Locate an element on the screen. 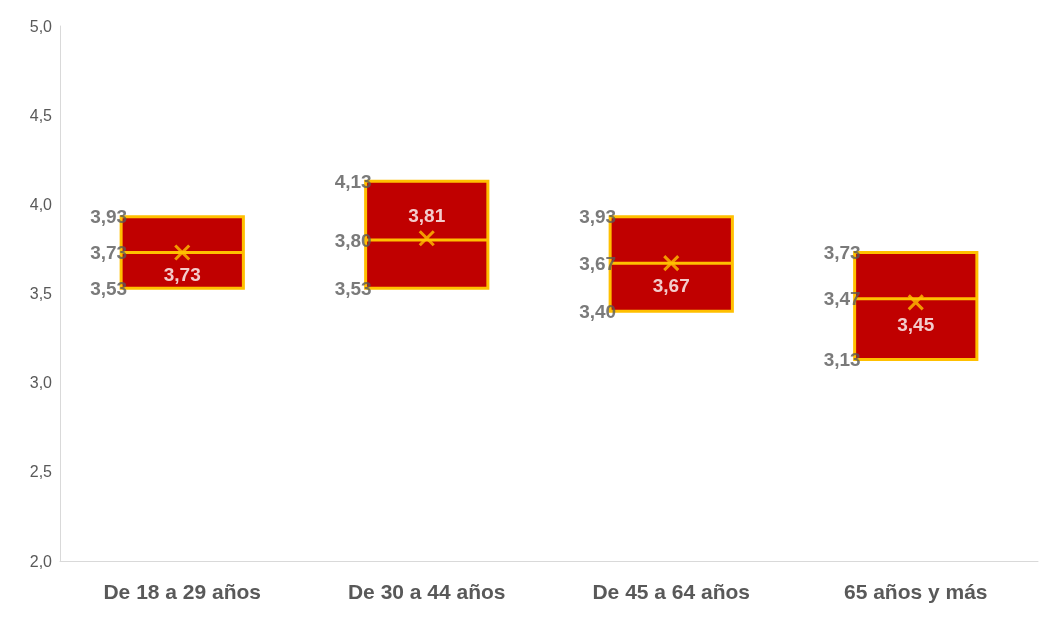 This screenshot has width=1056, height=619. x-tick-label: De 30 a 44 años is located at coordinates (426, 591).